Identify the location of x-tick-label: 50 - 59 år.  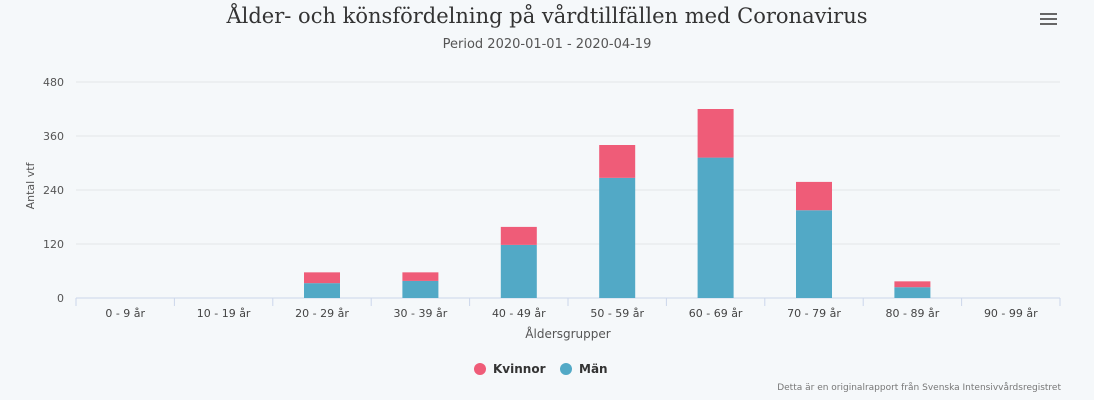
(617, 313).